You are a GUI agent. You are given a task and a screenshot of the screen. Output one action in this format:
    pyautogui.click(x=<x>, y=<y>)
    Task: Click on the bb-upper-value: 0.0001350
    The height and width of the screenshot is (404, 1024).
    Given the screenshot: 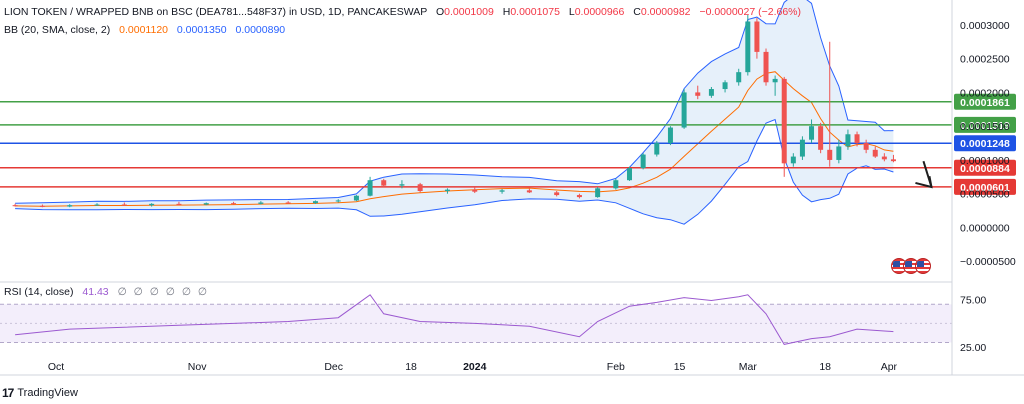 What is the action you would take?
    pyautogui.click(x=201, y=30)
    